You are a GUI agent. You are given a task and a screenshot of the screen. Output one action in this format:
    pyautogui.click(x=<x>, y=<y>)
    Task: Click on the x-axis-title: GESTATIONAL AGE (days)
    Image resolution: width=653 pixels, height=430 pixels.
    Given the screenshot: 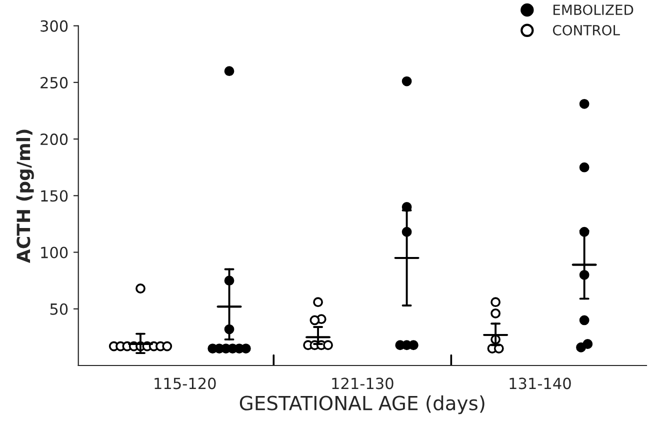 What is the action you would take?
    pyautogui.click(x=362, y=404)
    